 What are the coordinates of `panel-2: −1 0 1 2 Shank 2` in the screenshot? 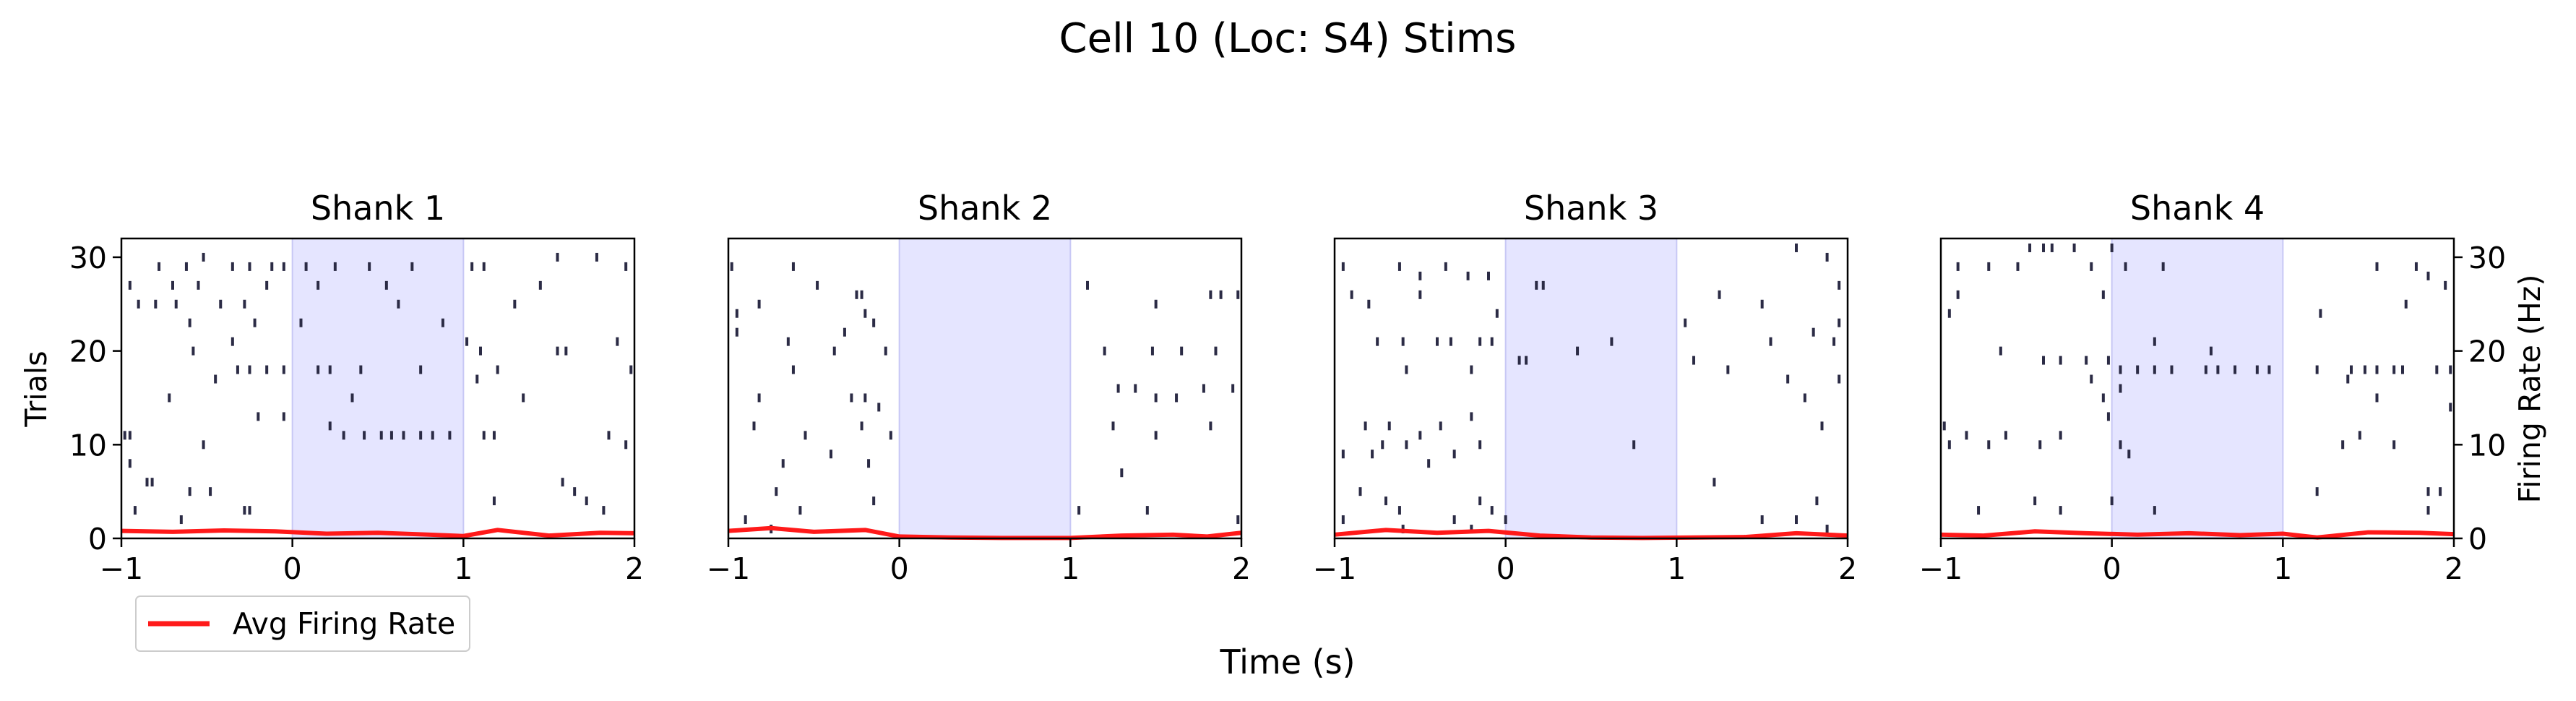 It's located at (979, 387).